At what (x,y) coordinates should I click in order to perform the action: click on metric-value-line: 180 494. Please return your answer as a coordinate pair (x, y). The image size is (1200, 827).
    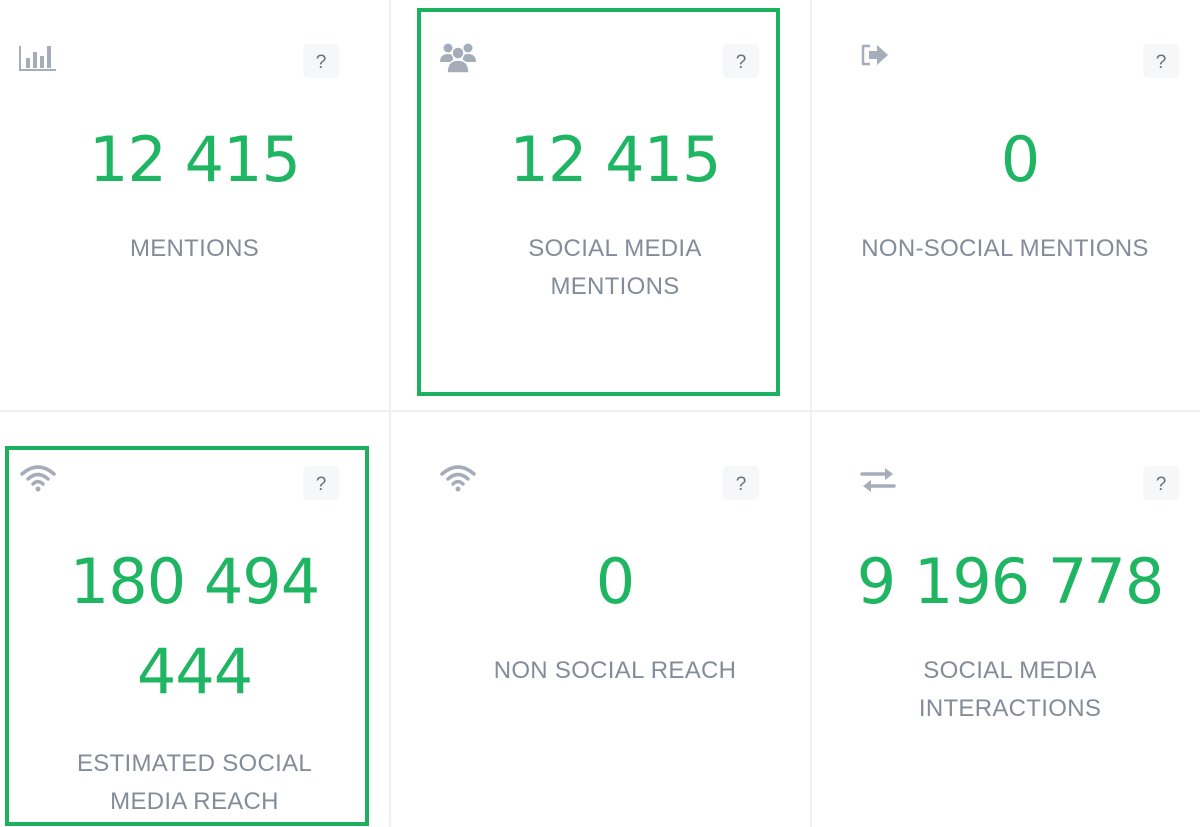
    Looking at the image, I should click on (194, 581).